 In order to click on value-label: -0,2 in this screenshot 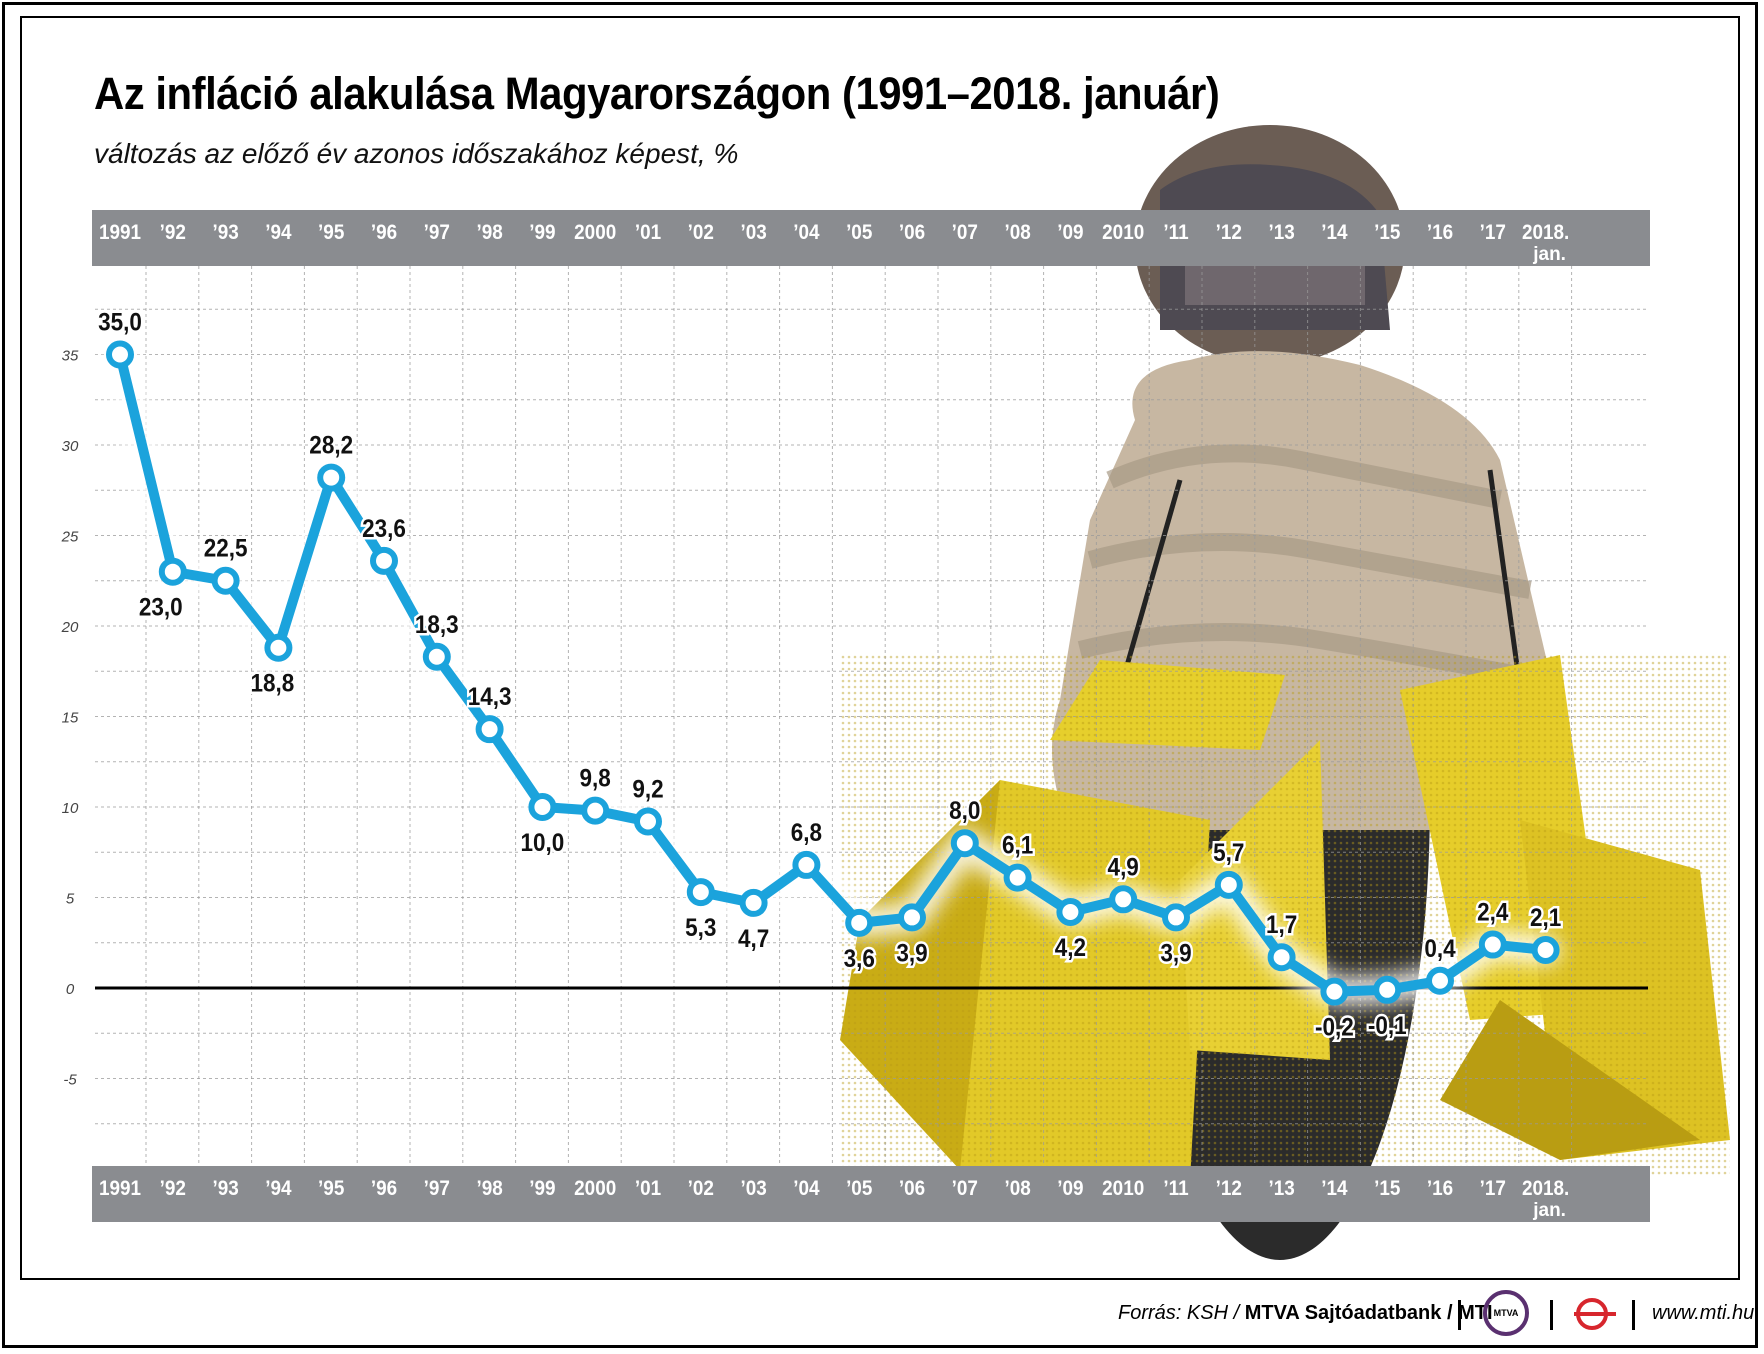, I will do `click(1334, 1028)`.